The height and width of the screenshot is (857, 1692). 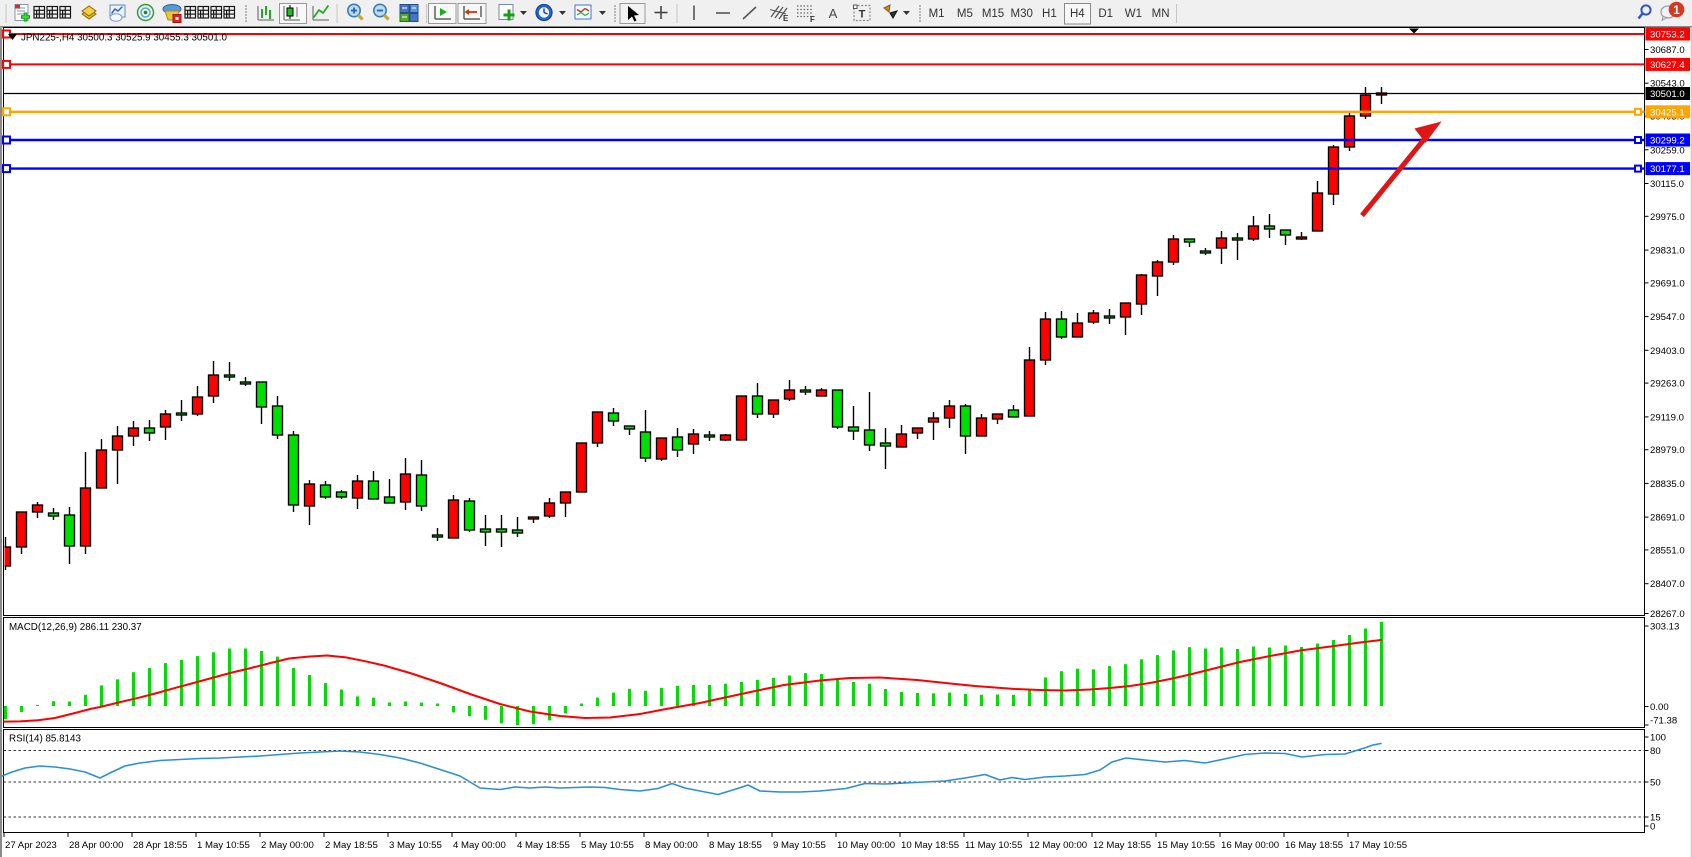 What do you see at coordinates (1667, 217) in the screenshot?
I see `svg-text: 29975.0` at bounding box center [1667, 217].